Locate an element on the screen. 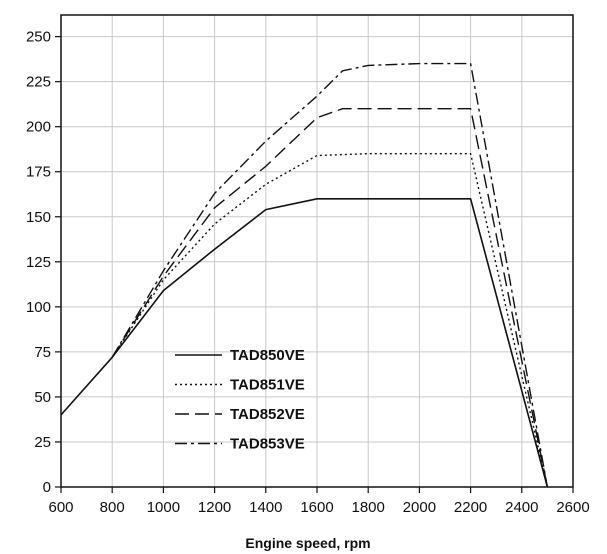 Image resolution: width=607 pixels, height=554 pixels. x-tick-label: 2000 is located at coordinates (419, 507).